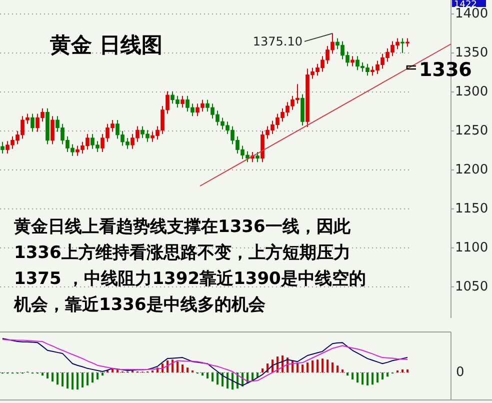 This screenshot has width=492, height=403. I want to click on y-tick-label: 1300, so click(471, 92).